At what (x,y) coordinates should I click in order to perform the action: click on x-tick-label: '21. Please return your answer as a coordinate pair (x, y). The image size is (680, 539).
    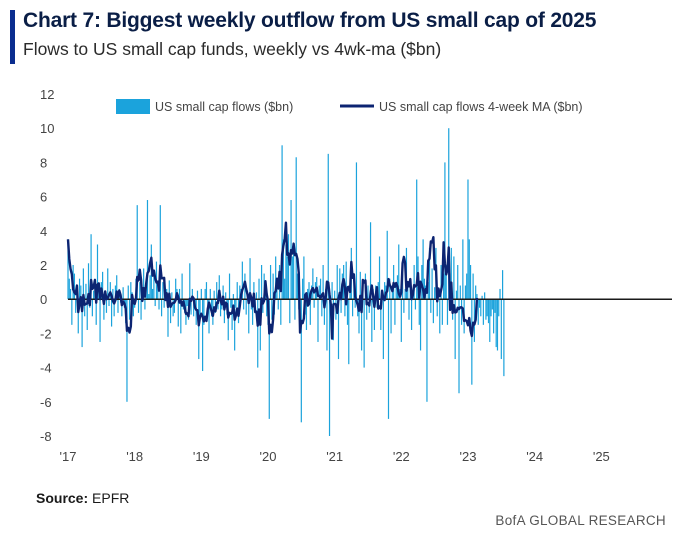
    Looking at the image, I should click on (334, 456).